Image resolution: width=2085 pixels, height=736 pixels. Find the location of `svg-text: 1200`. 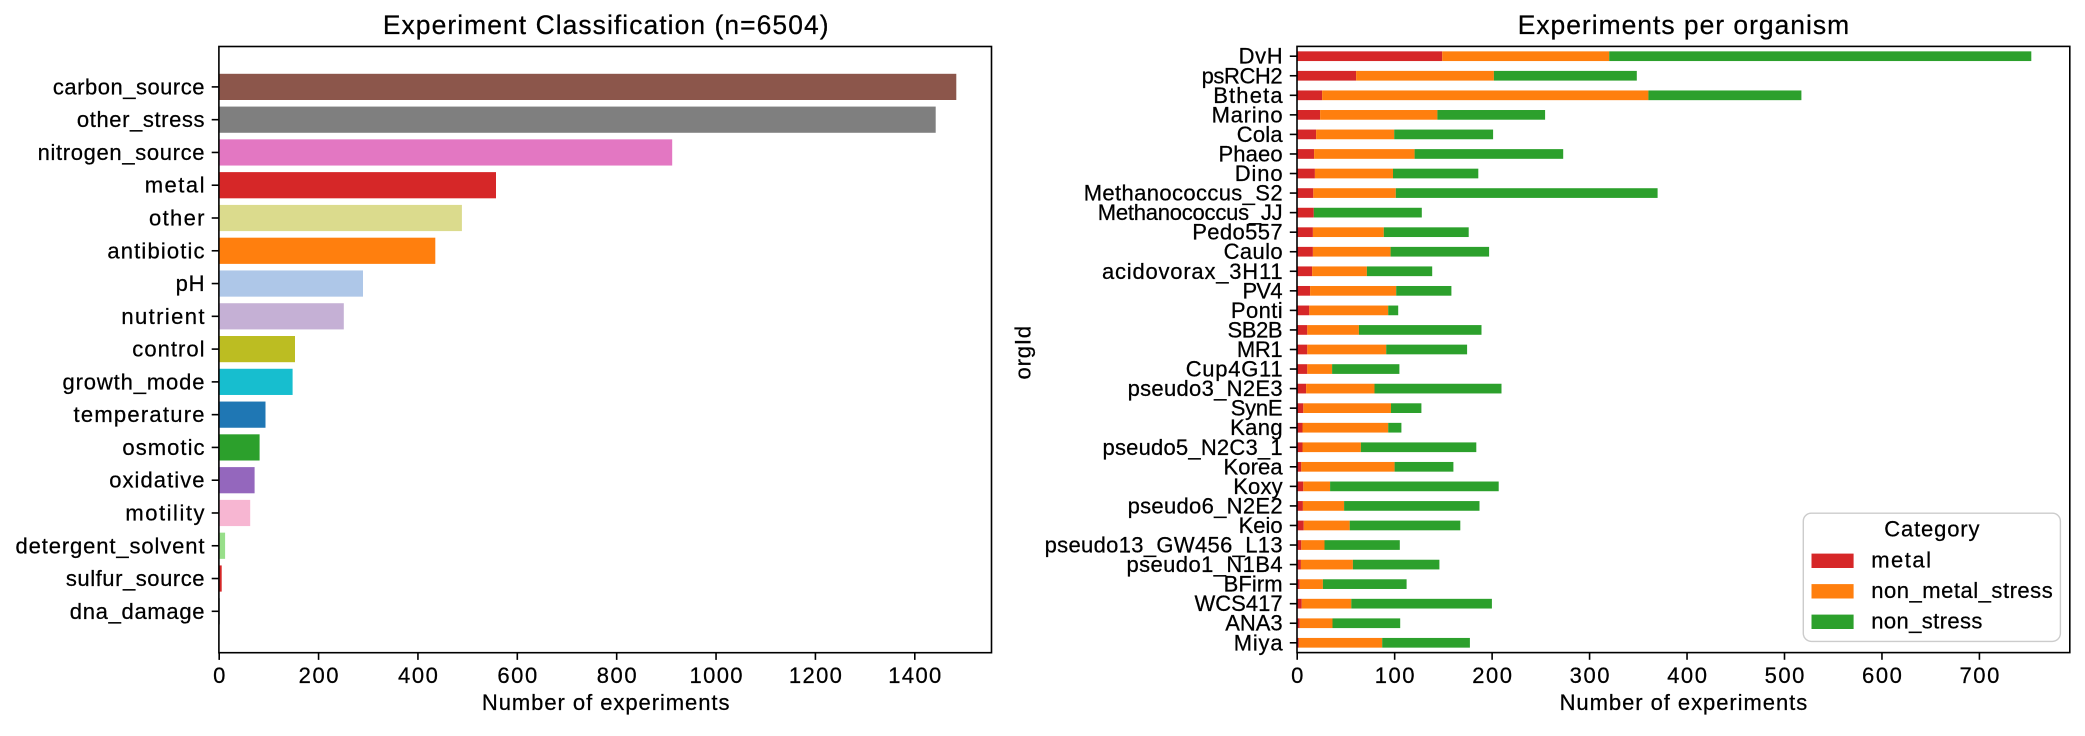

svg-text: 1200 is located at coordinates (815, 675).